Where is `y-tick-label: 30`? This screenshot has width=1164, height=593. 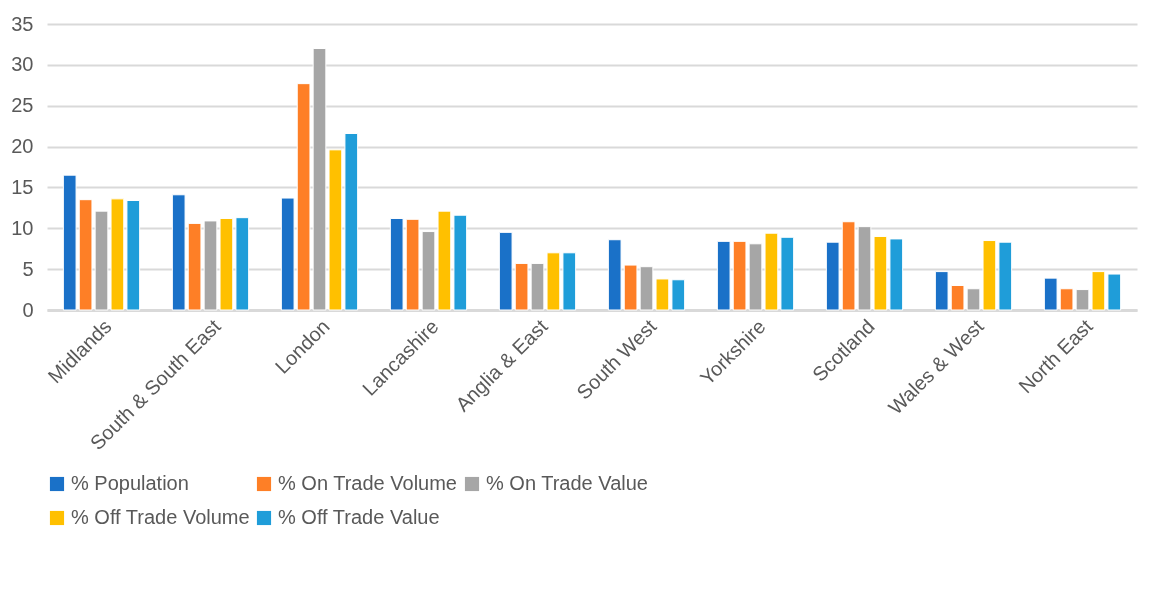
y-tick-label: 30 is located at coordinates (22, 64).